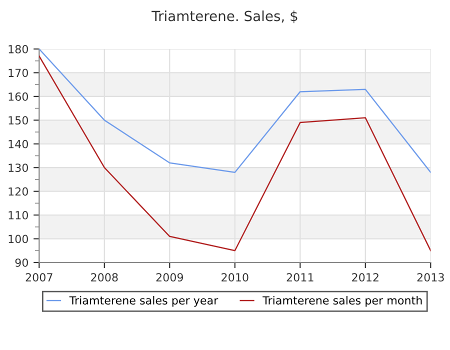  Describe the element at coordinates (365, 277) in the screenshot. I see `x-tick-label: 2012` at that location.